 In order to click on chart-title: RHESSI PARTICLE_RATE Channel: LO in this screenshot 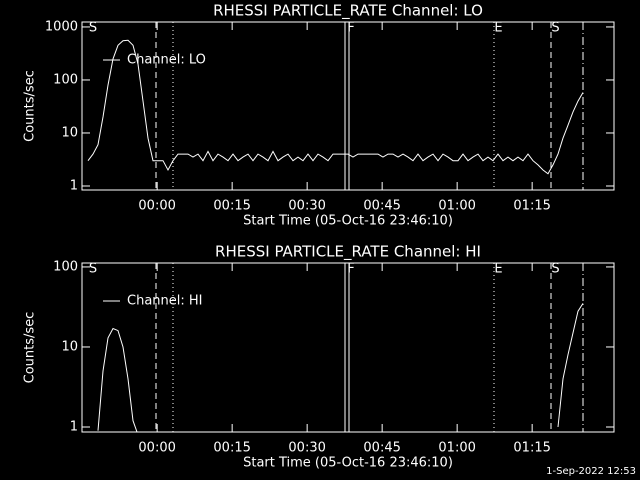, I will do `click(348, 11)`.